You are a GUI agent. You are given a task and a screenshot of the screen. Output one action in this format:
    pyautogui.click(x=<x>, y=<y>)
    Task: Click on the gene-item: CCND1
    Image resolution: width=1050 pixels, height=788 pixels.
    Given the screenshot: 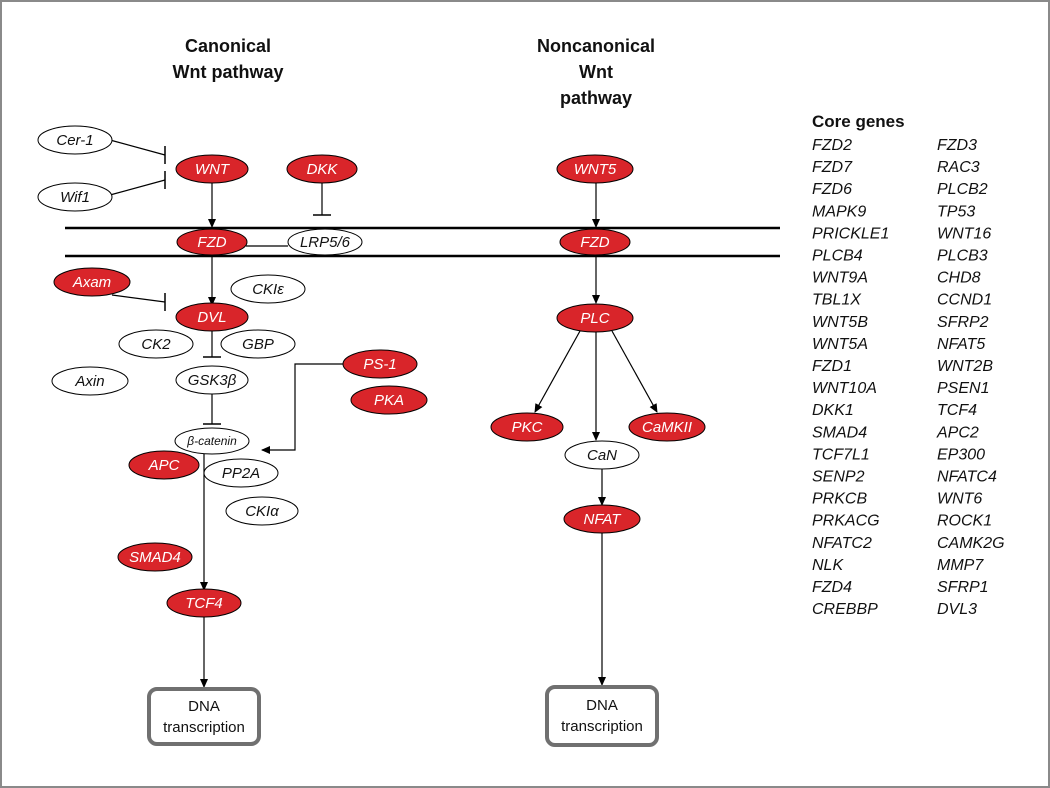 What is the action you would take?
    pyautogui.click(x=964, y=300)
    